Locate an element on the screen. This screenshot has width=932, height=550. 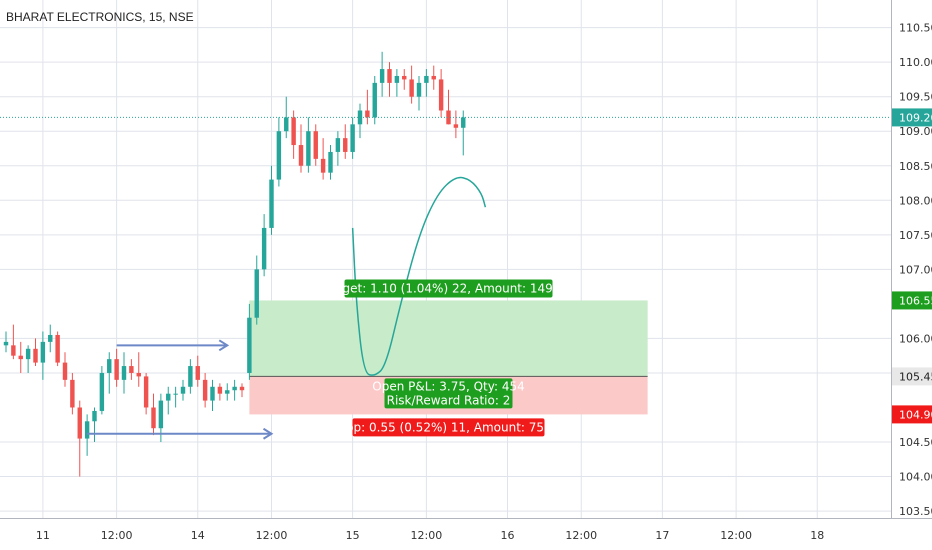
stop-label-bg is located at coordinates (448, 427).